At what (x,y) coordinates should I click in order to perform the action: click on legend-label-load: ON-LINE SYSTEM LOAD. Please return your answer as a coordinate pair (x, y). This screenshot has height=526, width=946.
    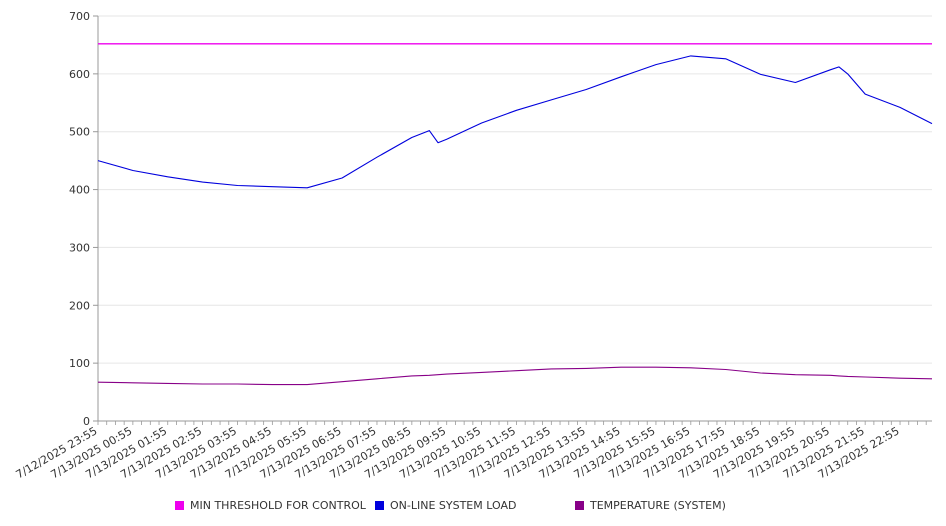
    Looking at the image, I should click on (453, 505).